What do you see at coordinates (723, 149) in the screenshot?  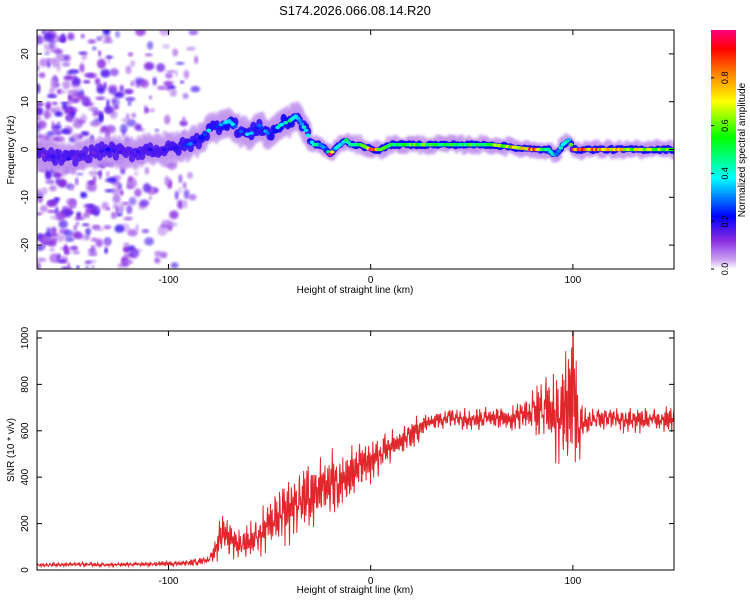 I see `colorbar-gradient` at bounding box center [723, 149].